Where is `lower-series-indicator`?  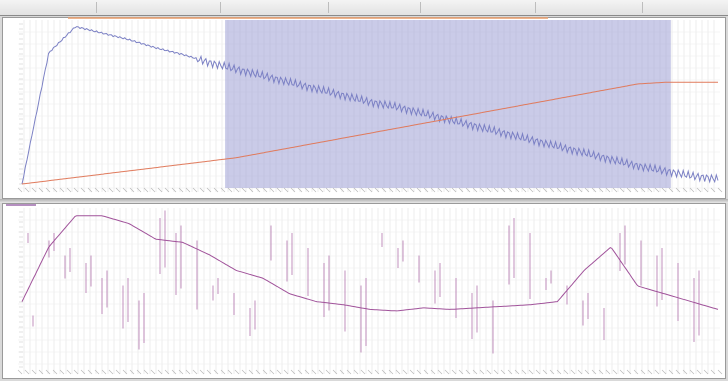 lower-series-indicator is located at coordinates (21, 205).